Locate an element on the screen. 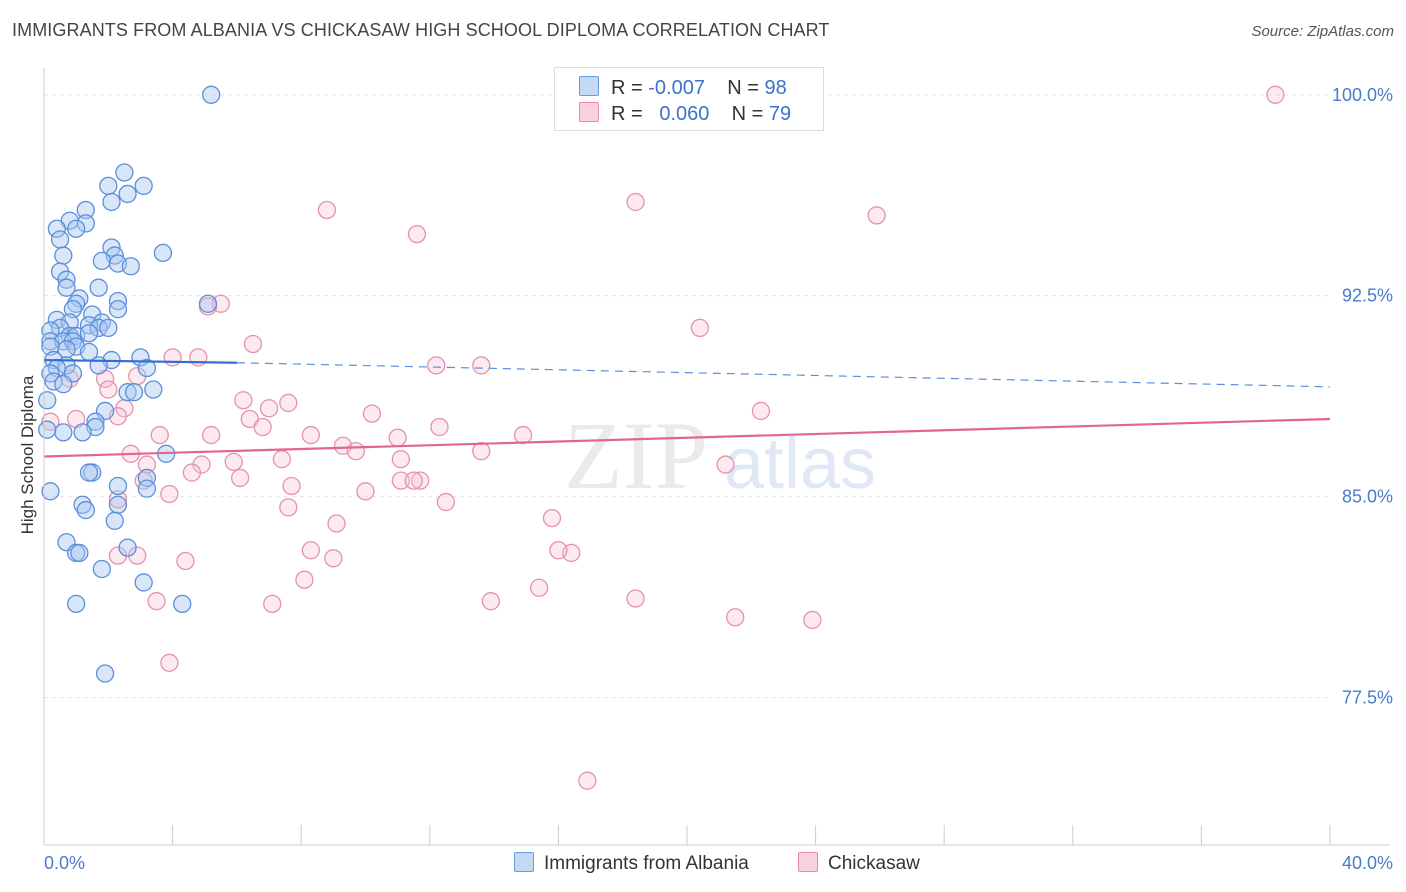 This screenshot has width=1406, height=892. legend-item-chickasaw: Chickasaw is located at coordinates (859, 863).